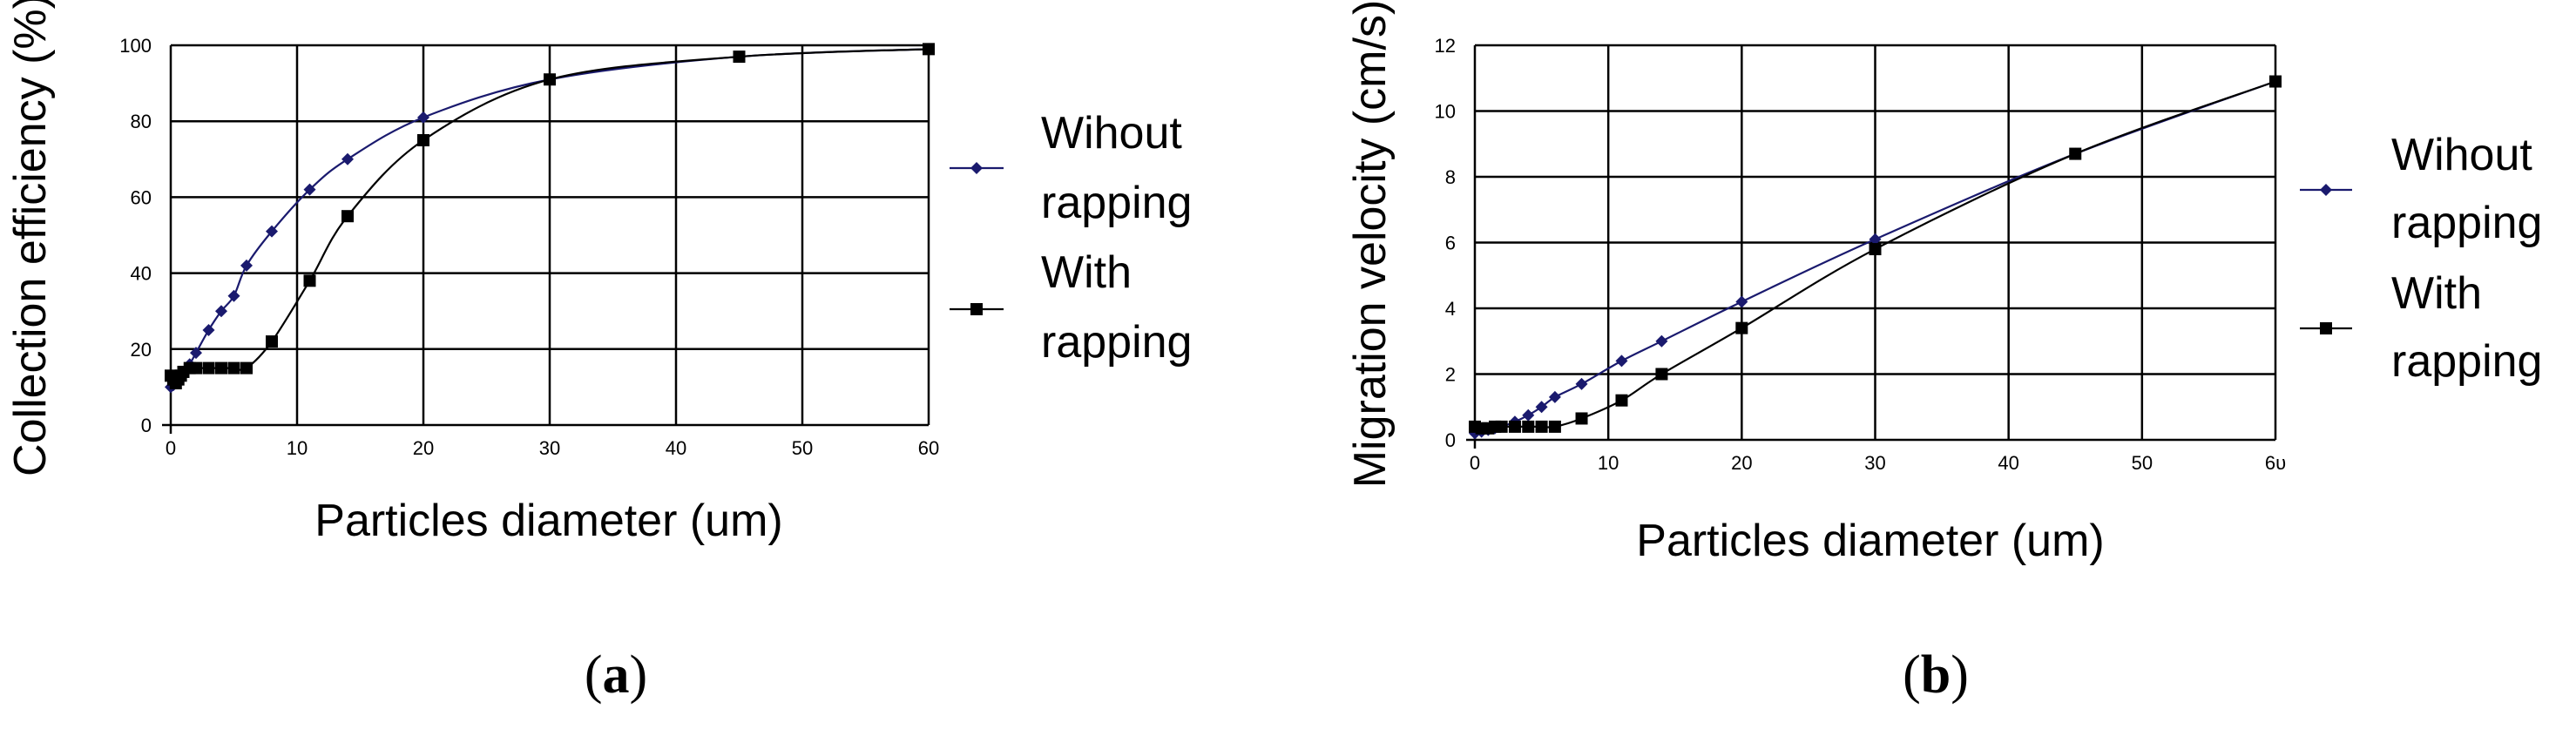 The height and width of the screenshot is (729, 2576). Describe the element at coordinates (639, 675) in the screenshot. I see `panel-label-a-close: )` at that location.